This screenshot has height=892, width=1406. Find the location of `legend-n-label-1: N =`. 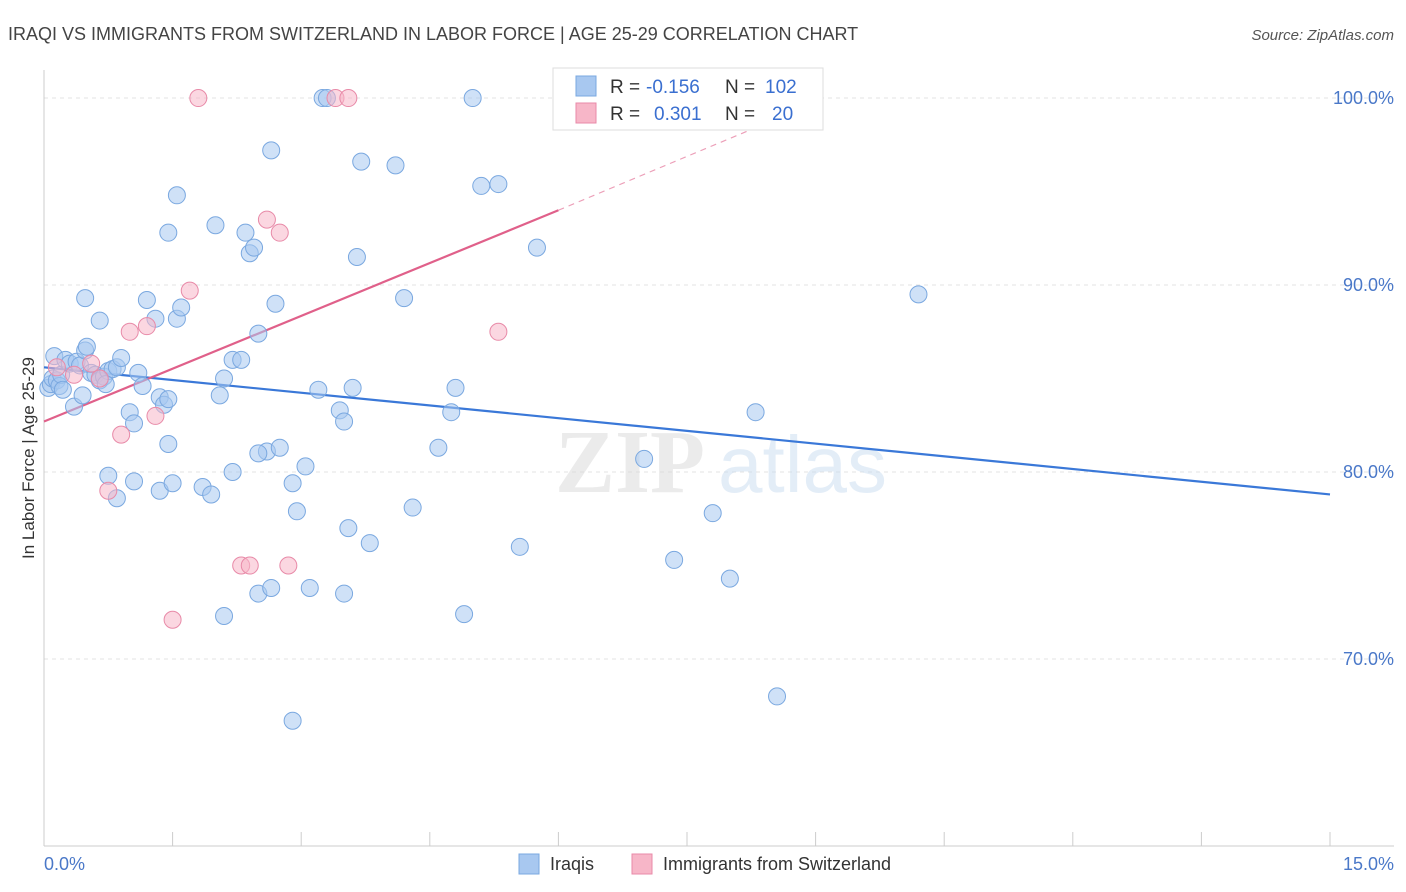

legend-n-label-1: N = is located at coordinates (740, 87).